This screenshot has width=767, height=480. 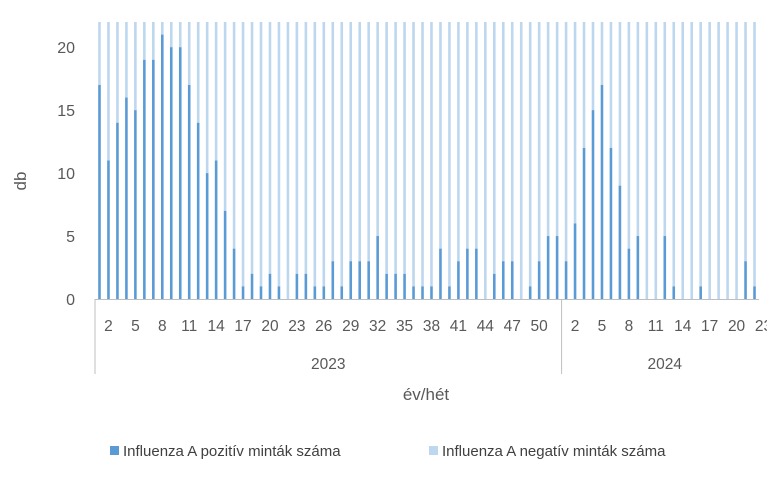 I want to click on x-tick-label: 5, so click(x=135, y=326).